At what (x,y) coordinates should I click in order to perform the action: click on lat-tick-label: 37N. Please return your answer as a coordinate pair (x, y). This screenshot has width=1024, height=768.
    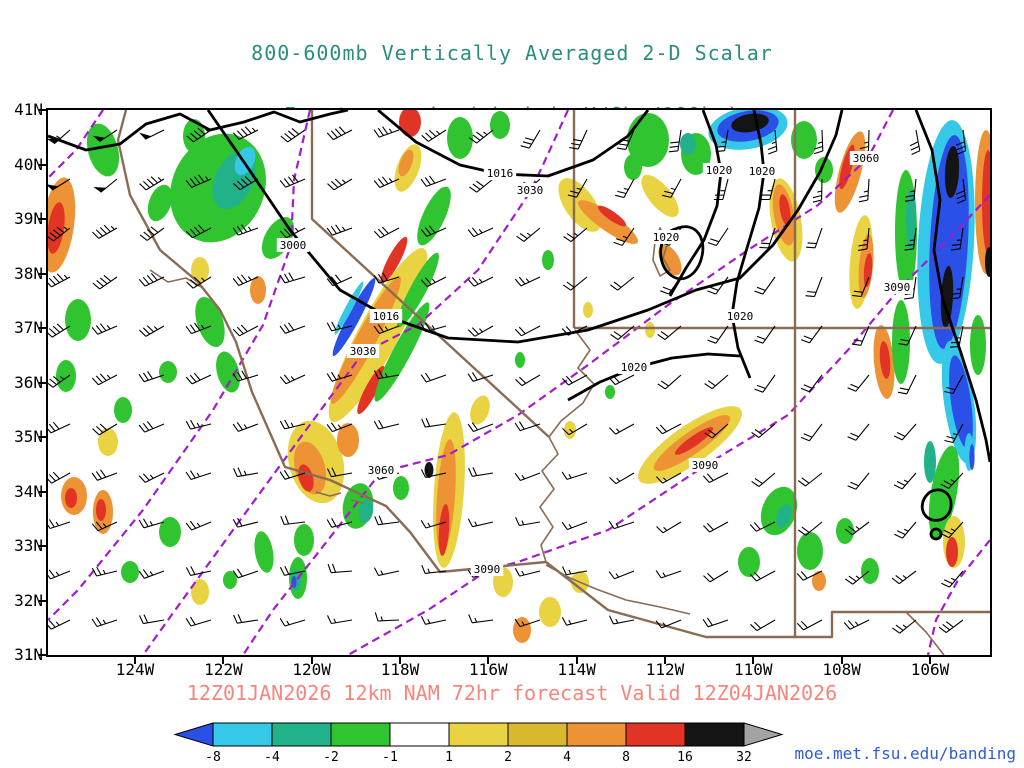
    Looking at the image, I should click on (28, 327).